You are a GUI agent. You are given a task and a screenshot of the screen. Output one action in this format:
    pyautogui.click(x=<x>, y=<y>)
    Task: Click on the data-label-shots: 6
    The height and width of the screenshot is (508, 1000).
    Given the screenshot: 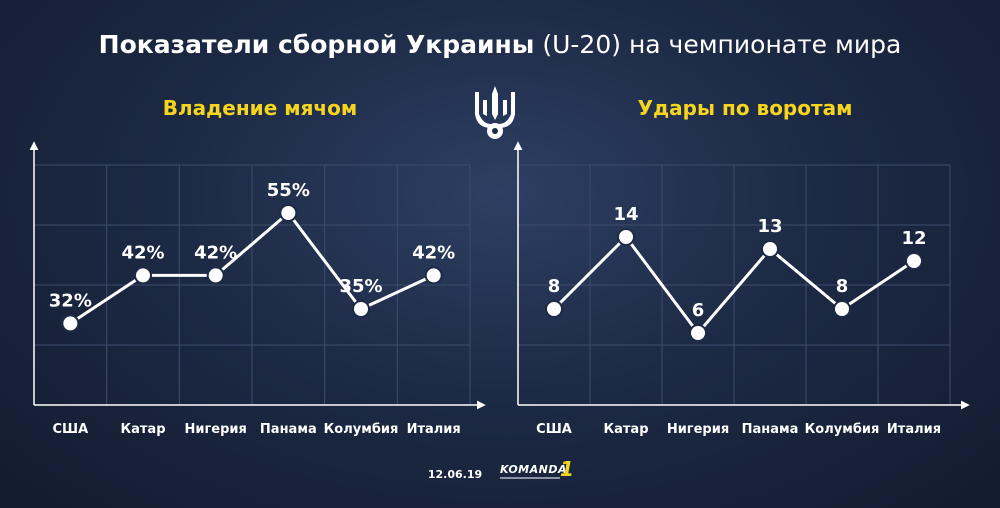 What is the action you would take?
    pyautogui.click(x=698, y=310)
    